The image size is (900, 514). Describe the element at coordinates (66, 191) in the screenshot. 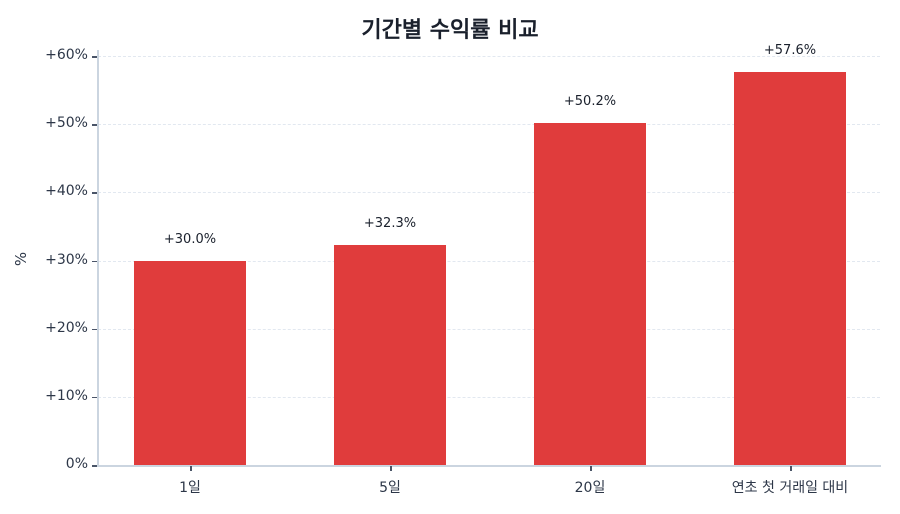

I see `y-tick-label: +40%` at that location.